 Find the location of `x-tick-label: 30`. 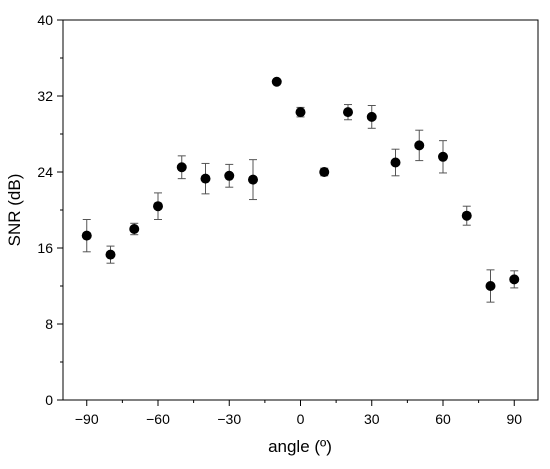

x-tick-label: 30 is located at coordinates (372, 419).